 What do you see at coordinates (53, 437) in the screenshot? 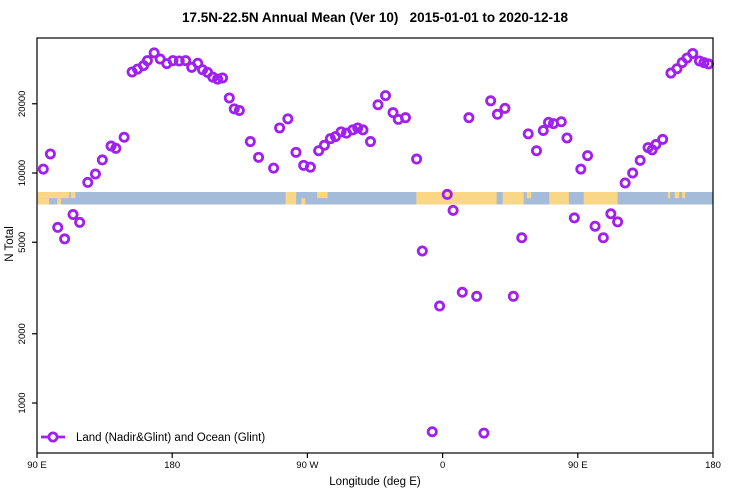
I see `legend-marker-icon` at bounding box center [53, 437].